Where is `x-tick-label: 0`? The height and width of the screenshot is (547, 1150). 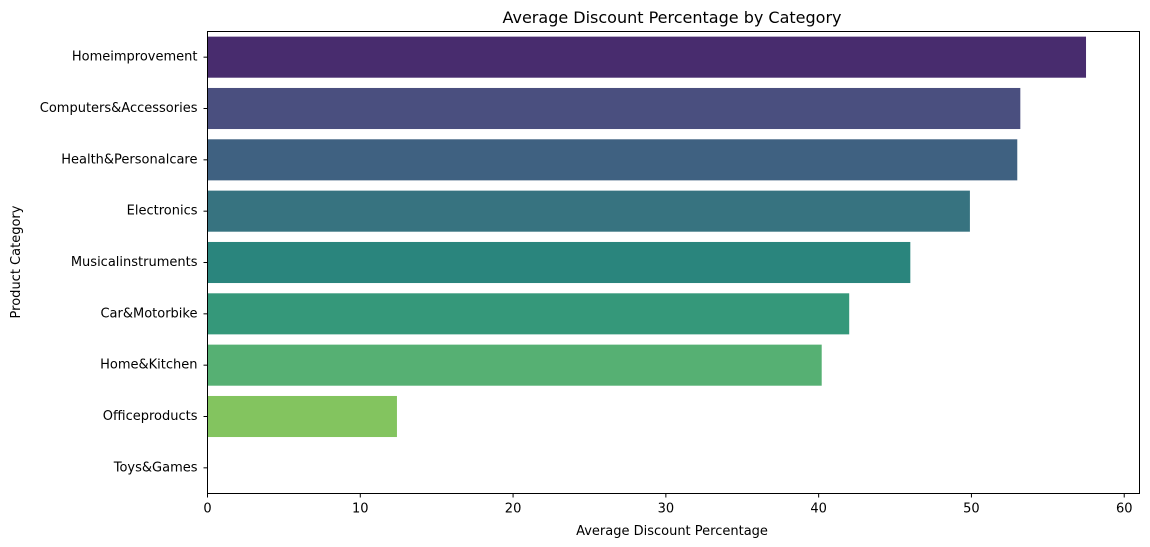 x-tick-label: 0 is located at coordinates (207, 509).